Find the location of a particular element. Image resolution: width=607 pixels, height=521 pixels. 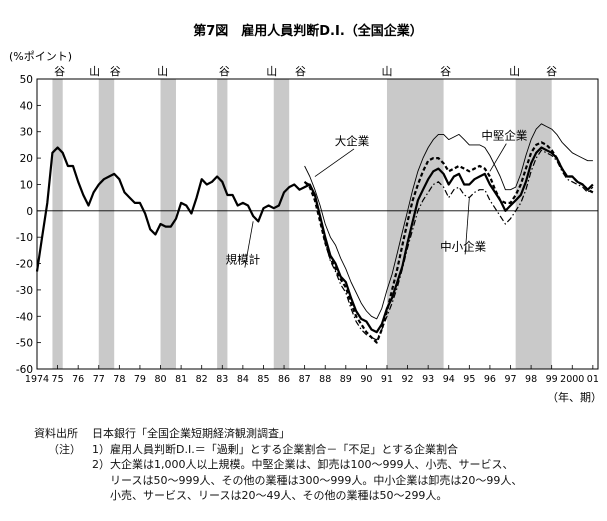

x-tick-label-2: 76 is located at coordinates (78, 379).